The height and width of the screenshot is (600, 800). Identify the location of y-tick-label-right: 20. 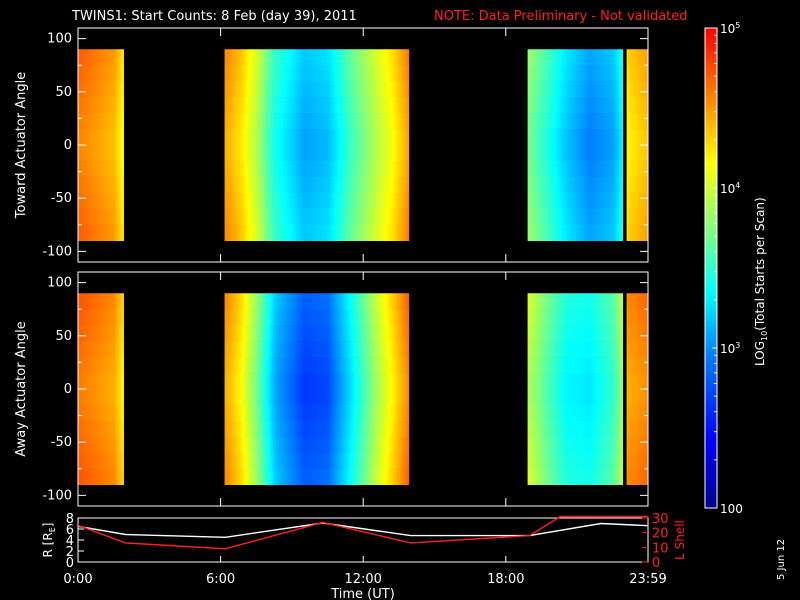
(660, 534).